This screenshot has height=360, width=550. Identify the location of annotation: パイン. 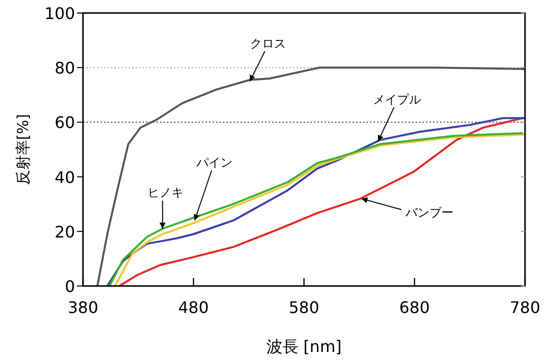
(214, 162).